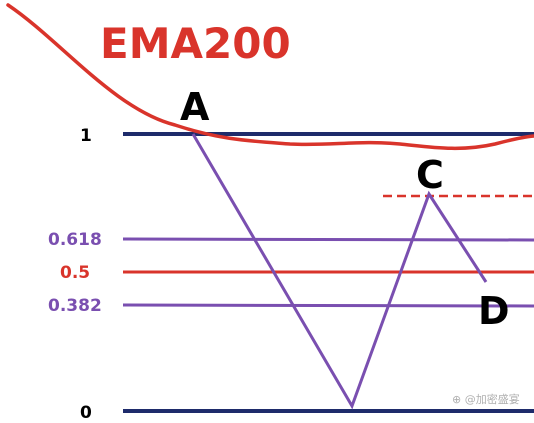 This screenshot has width=534, height=423. I want to click on level-label-0: 0, so click(86, 413).